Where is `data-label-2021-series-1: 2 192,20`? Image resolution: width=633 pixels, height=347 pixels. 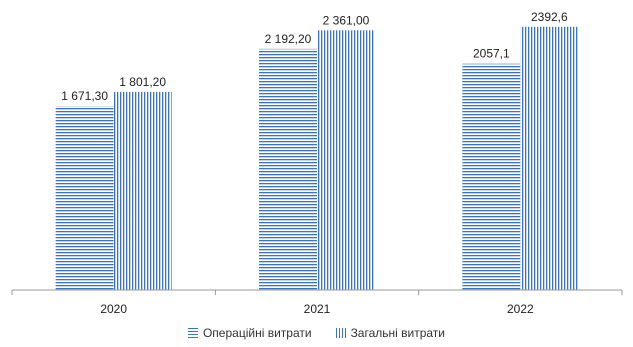 data-label-2021-series-1: 2 192,20 is located at coordinates (288, 39).